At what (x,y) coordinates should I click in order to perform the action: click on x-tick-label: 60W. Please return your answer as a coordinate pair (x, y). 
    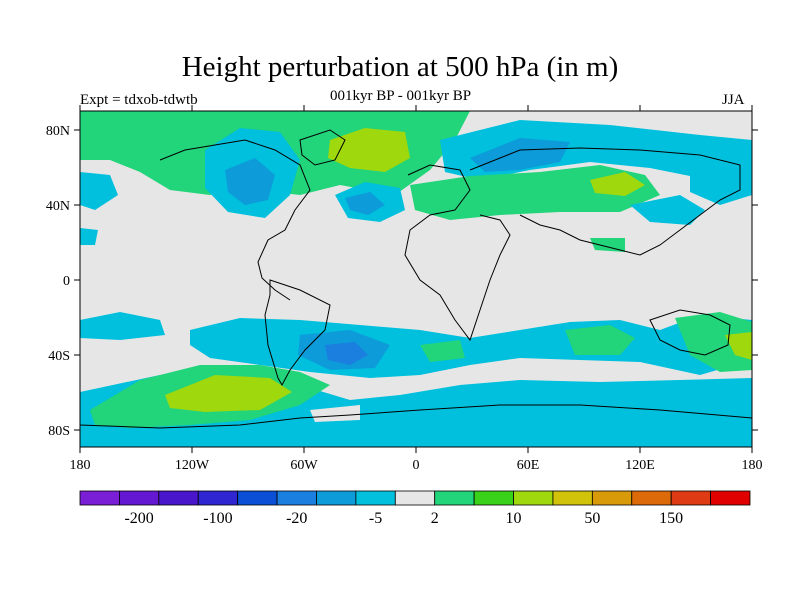
    Looking at the image, I should click on (304, 465).